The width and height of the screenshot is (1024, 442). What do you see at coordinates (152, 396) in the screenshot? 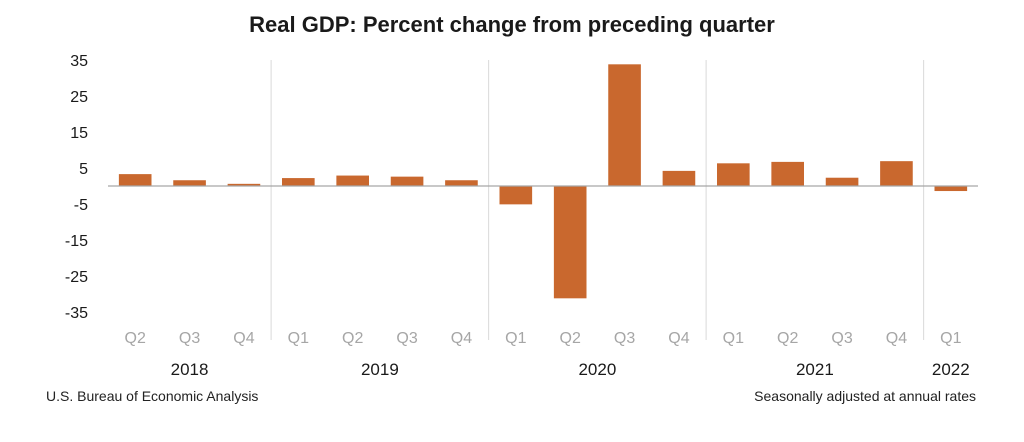
I see `source-note: U.S. Bureau of Economic Analysis` at bounding box center [152, 396].